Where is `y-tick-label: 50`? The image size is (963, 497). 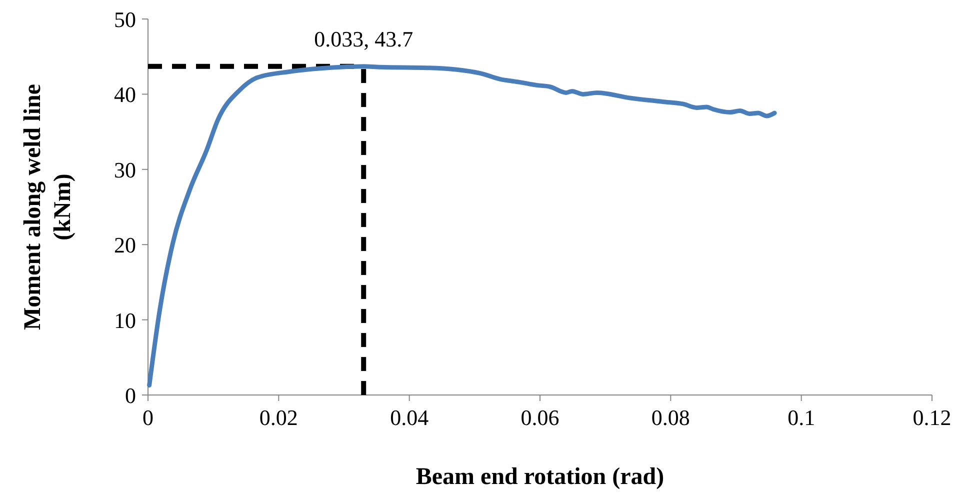 y-tick-label: 50 is located at coordinates (125, 19).